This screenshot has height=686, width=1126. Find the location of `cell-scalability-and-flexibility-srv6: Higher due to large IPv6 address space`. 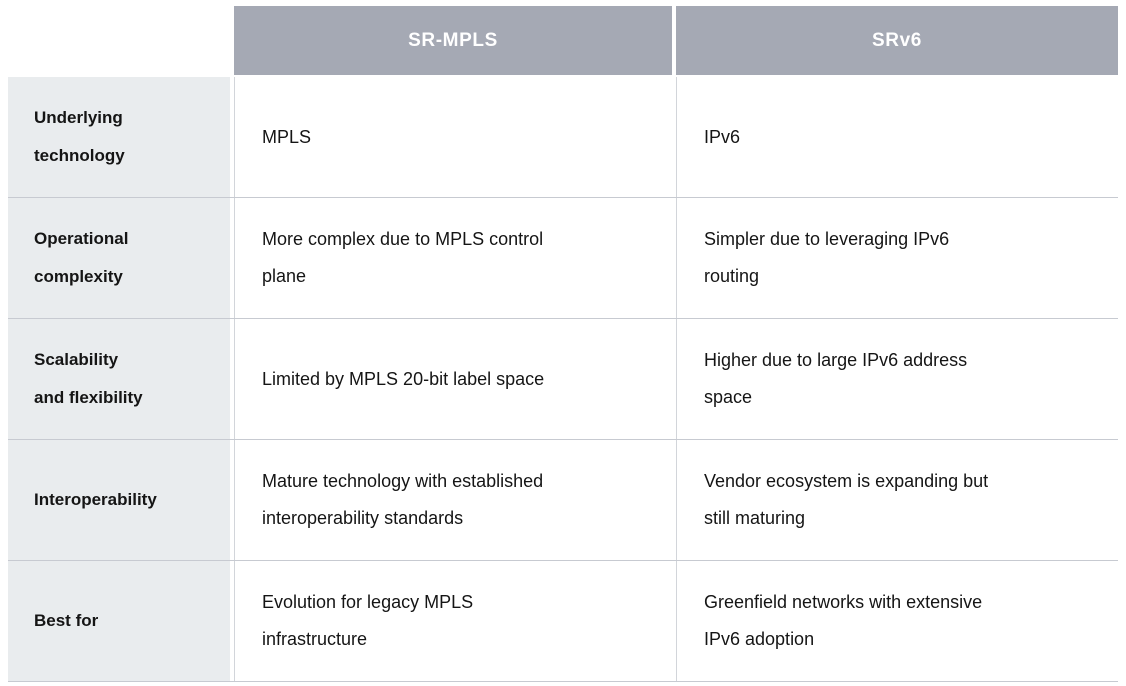

cell-scalability-and-flexibility-srv6: Higher due to large IPv6 address space is located at coordinates (897, 379).